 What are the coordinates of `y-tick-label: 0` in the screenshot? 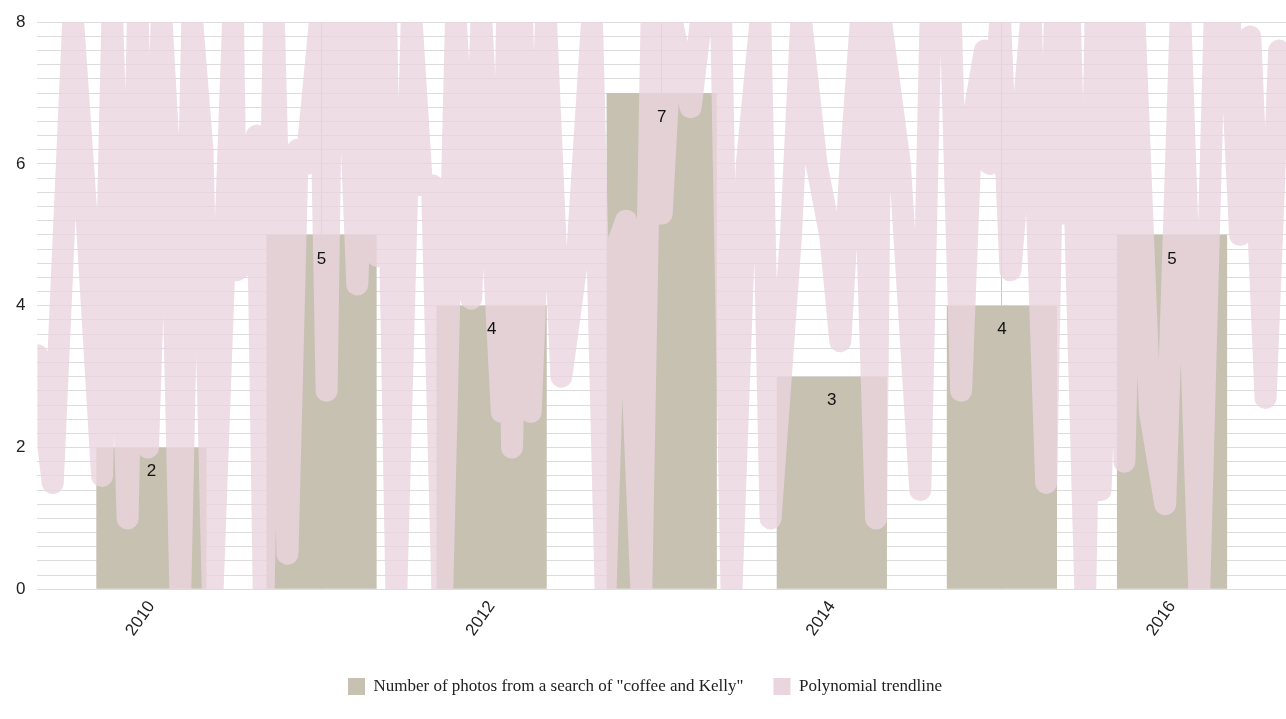 It's located at (20, 589).